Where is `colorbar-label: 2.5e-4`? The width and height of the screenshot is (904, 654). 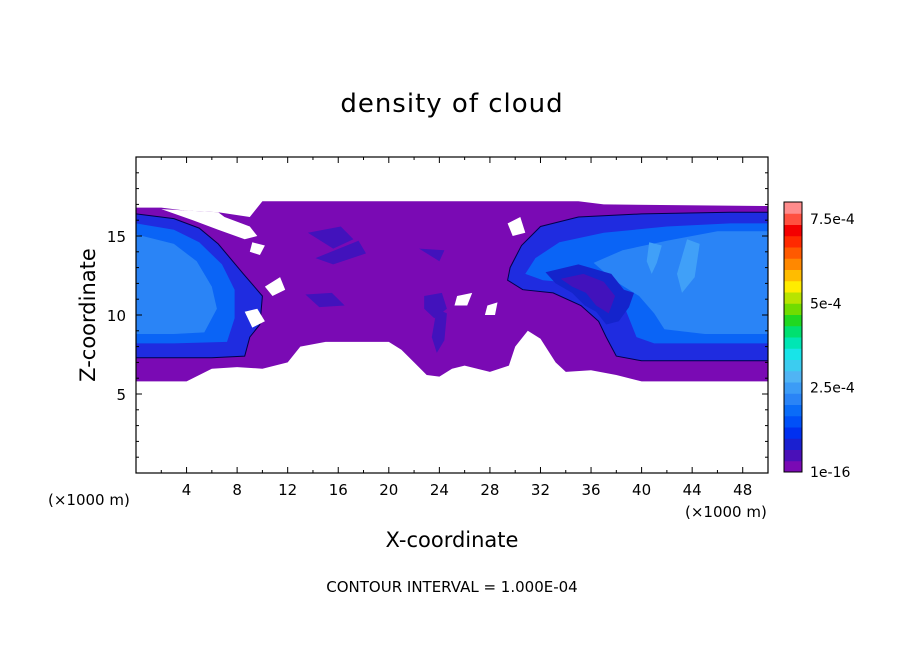
colorbar-label: 2.5e-4 is located at coordinates (832, 389).